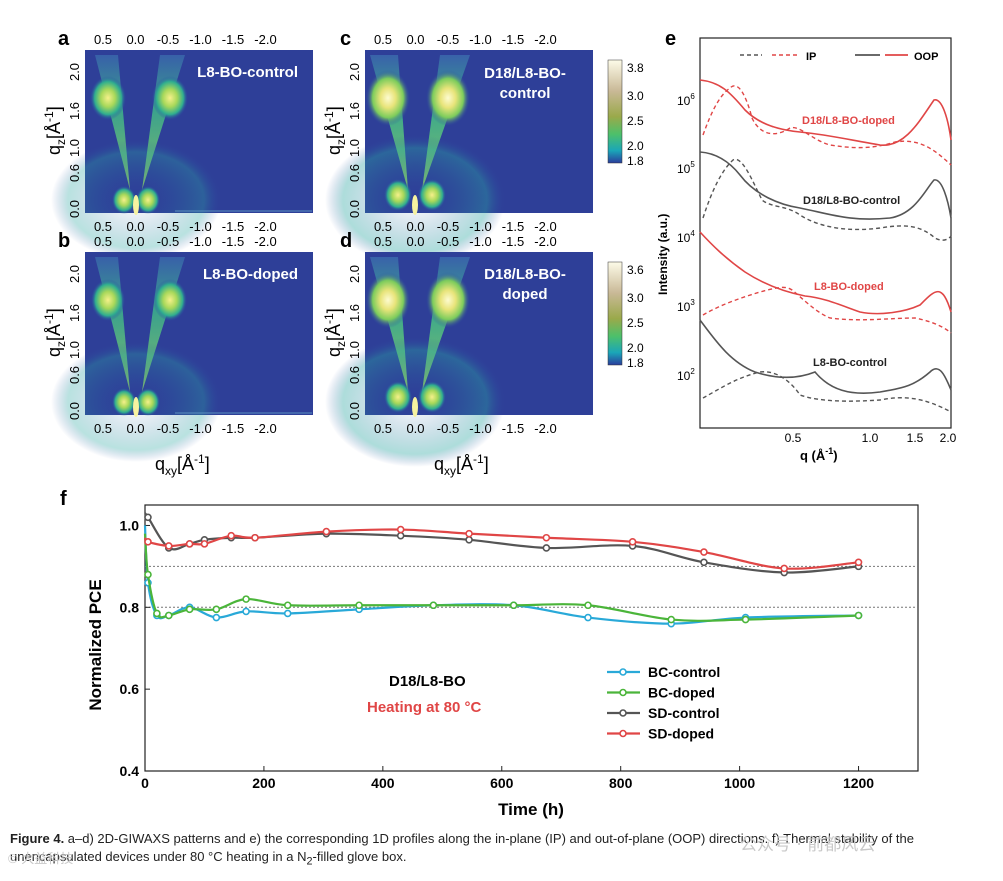 This screenshot has width=1003, height=881. Describe the element at coordinates (265, 39) in the screenshot. I see `qxy-top-tick-a-5: -2.0` at that location.